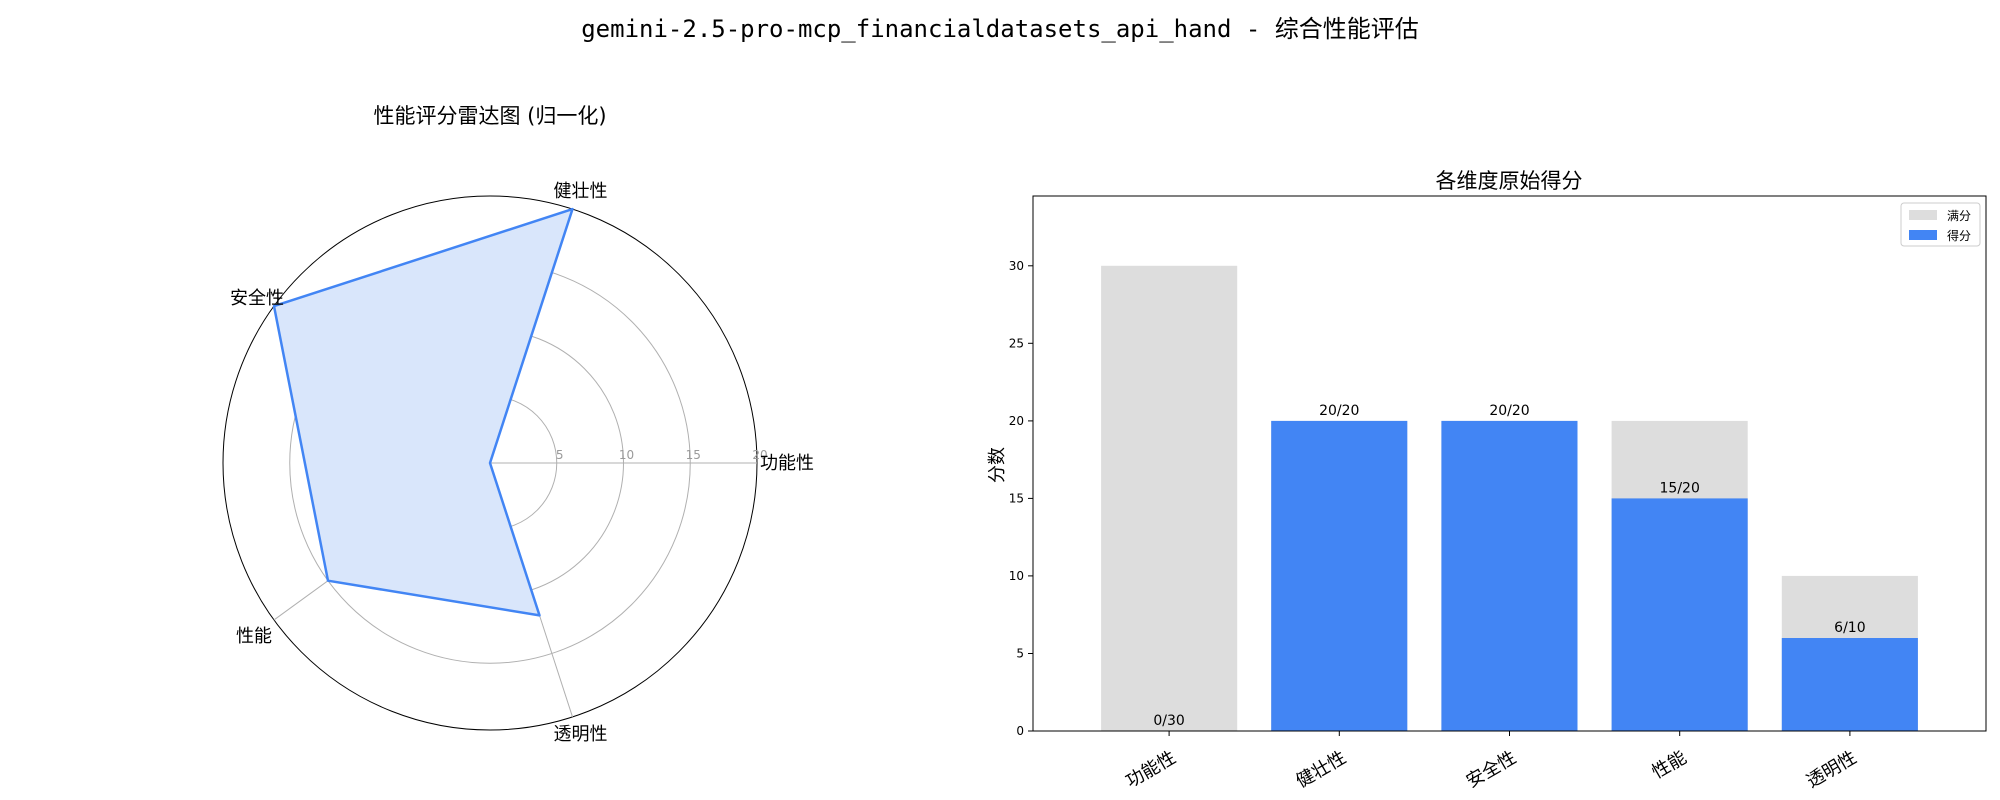  What do you see at coordinates (581, 734) in the screenshot?
I see `radar-axis-label: 透明性` at bounding box center [581, 734].